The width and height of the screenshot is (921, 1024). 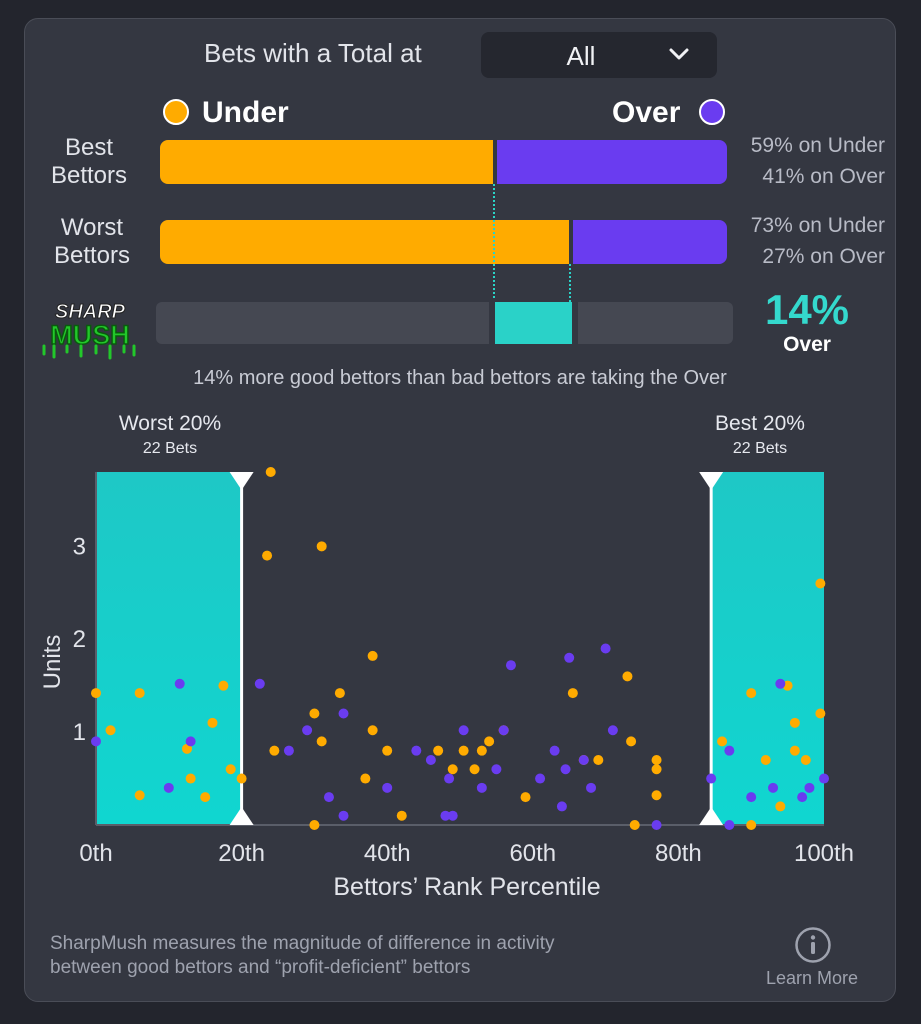 I want to click on best-over-pct: 41% on Over, so click(x=823, y=176).